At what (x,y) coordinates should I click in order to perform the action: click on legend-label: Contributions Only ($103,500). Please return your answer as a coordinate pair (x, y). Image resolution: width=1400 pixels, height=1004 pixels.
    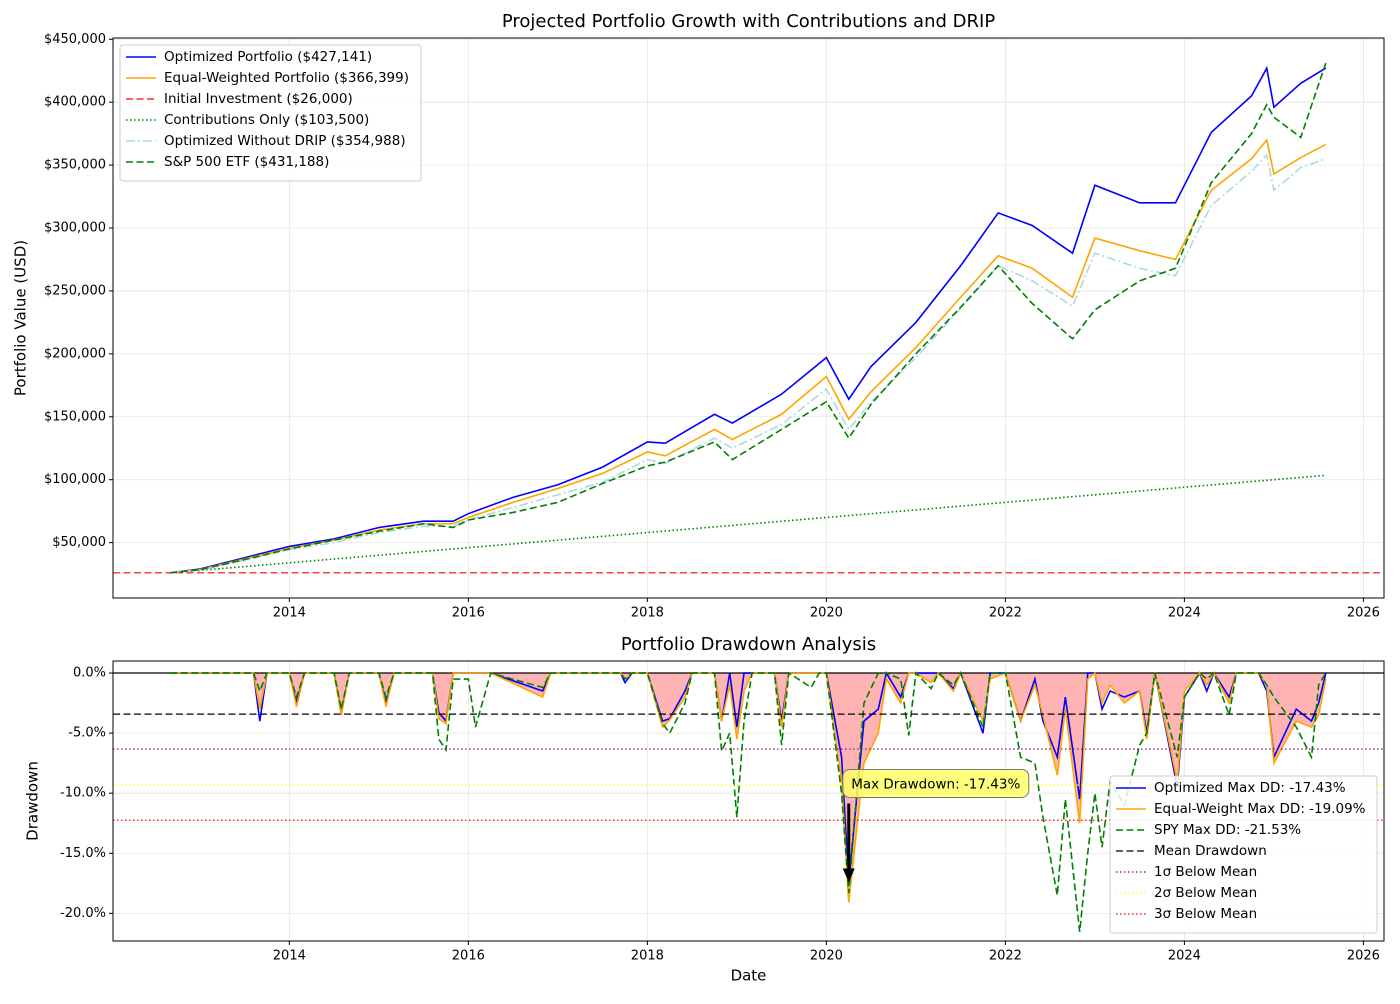
    Looking at the image, I should click on (266, 120).